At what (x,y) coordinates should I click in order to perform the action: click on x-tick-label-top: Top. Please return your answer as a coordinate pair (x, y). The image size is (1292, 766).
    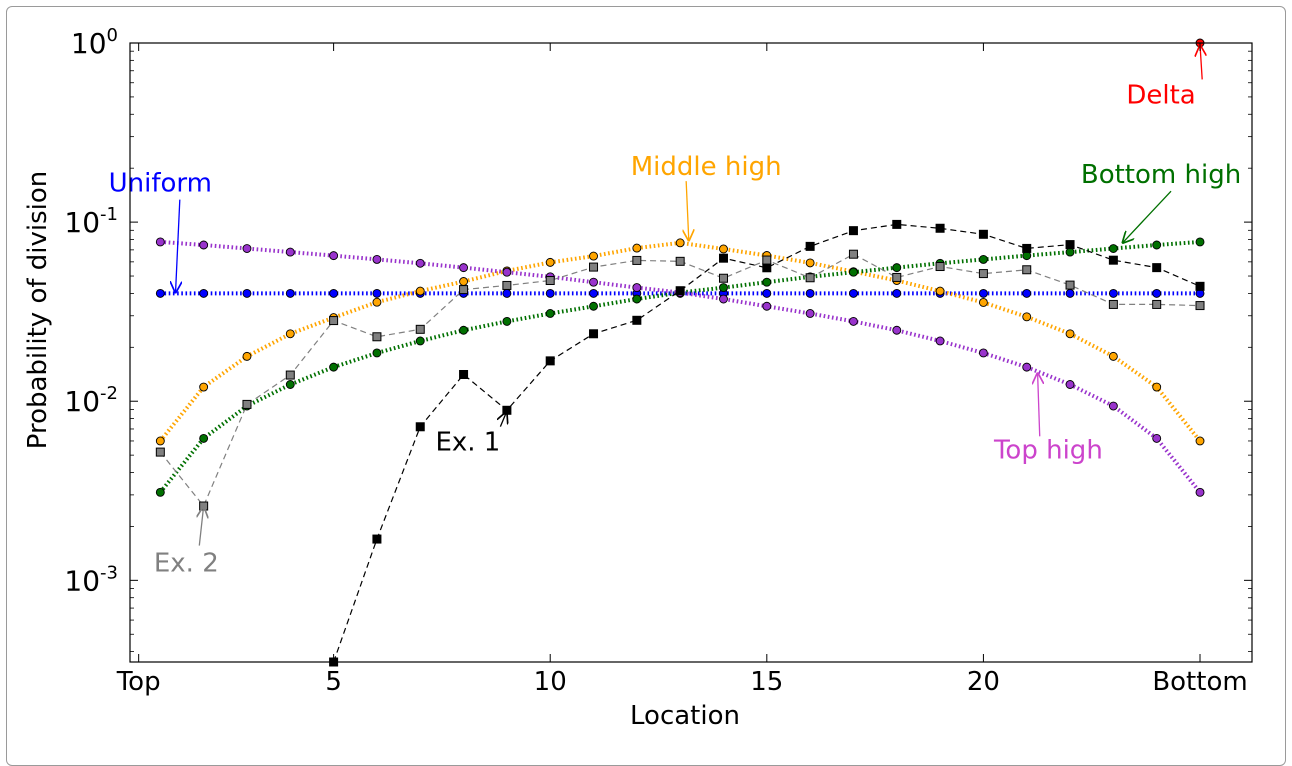
    Looking at the image, I should click on (138, 682).